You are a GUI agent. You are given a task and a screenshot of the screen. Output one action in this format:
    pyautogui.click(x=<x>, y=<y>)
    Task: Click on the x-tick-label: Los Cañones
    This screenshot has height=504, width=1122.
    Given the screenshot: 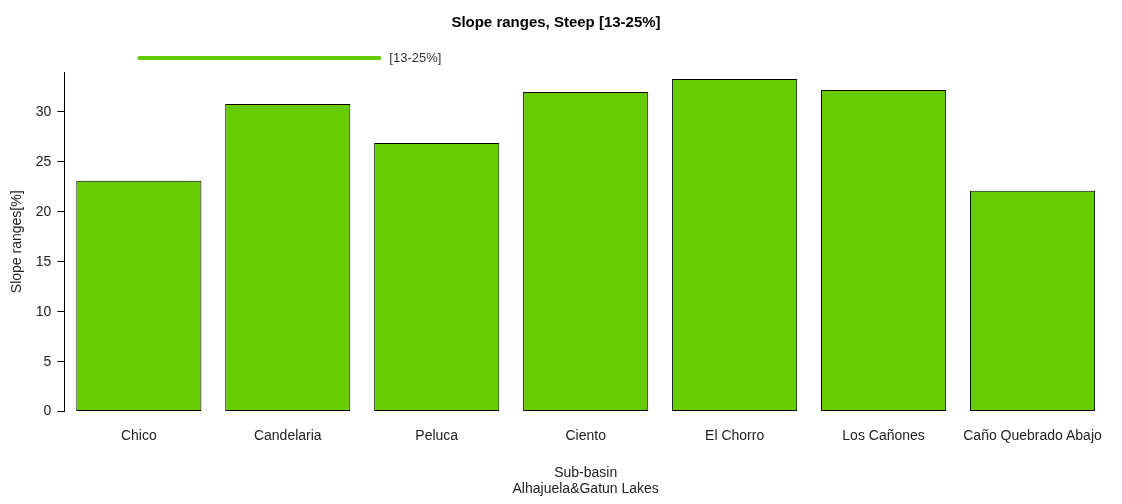 What is the action you would take?
    pyautogui.click(x=883, y=434)
    